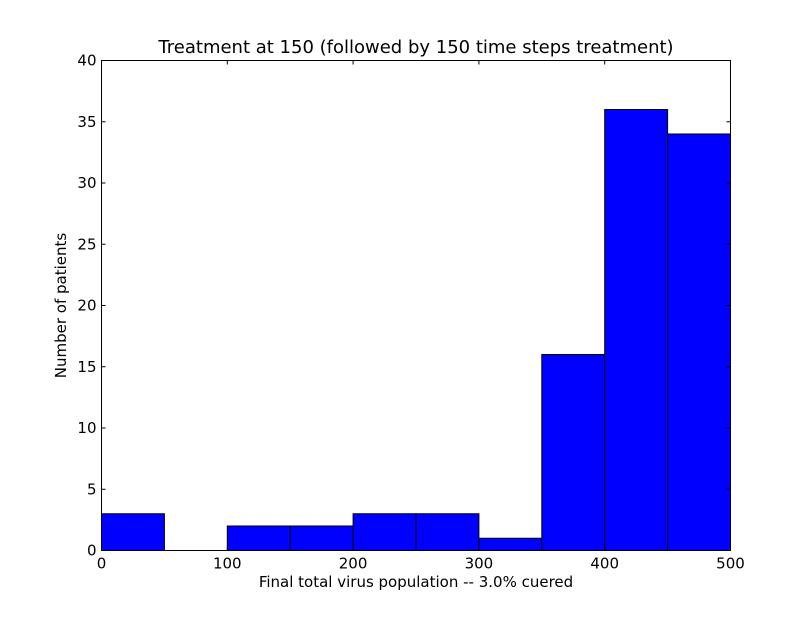 This screenshot has width=812, height=617. What do you see at coordinates (730, 564) in the screenshot?
I see `x-tick-label: 500` at bounding box center [730, 564].